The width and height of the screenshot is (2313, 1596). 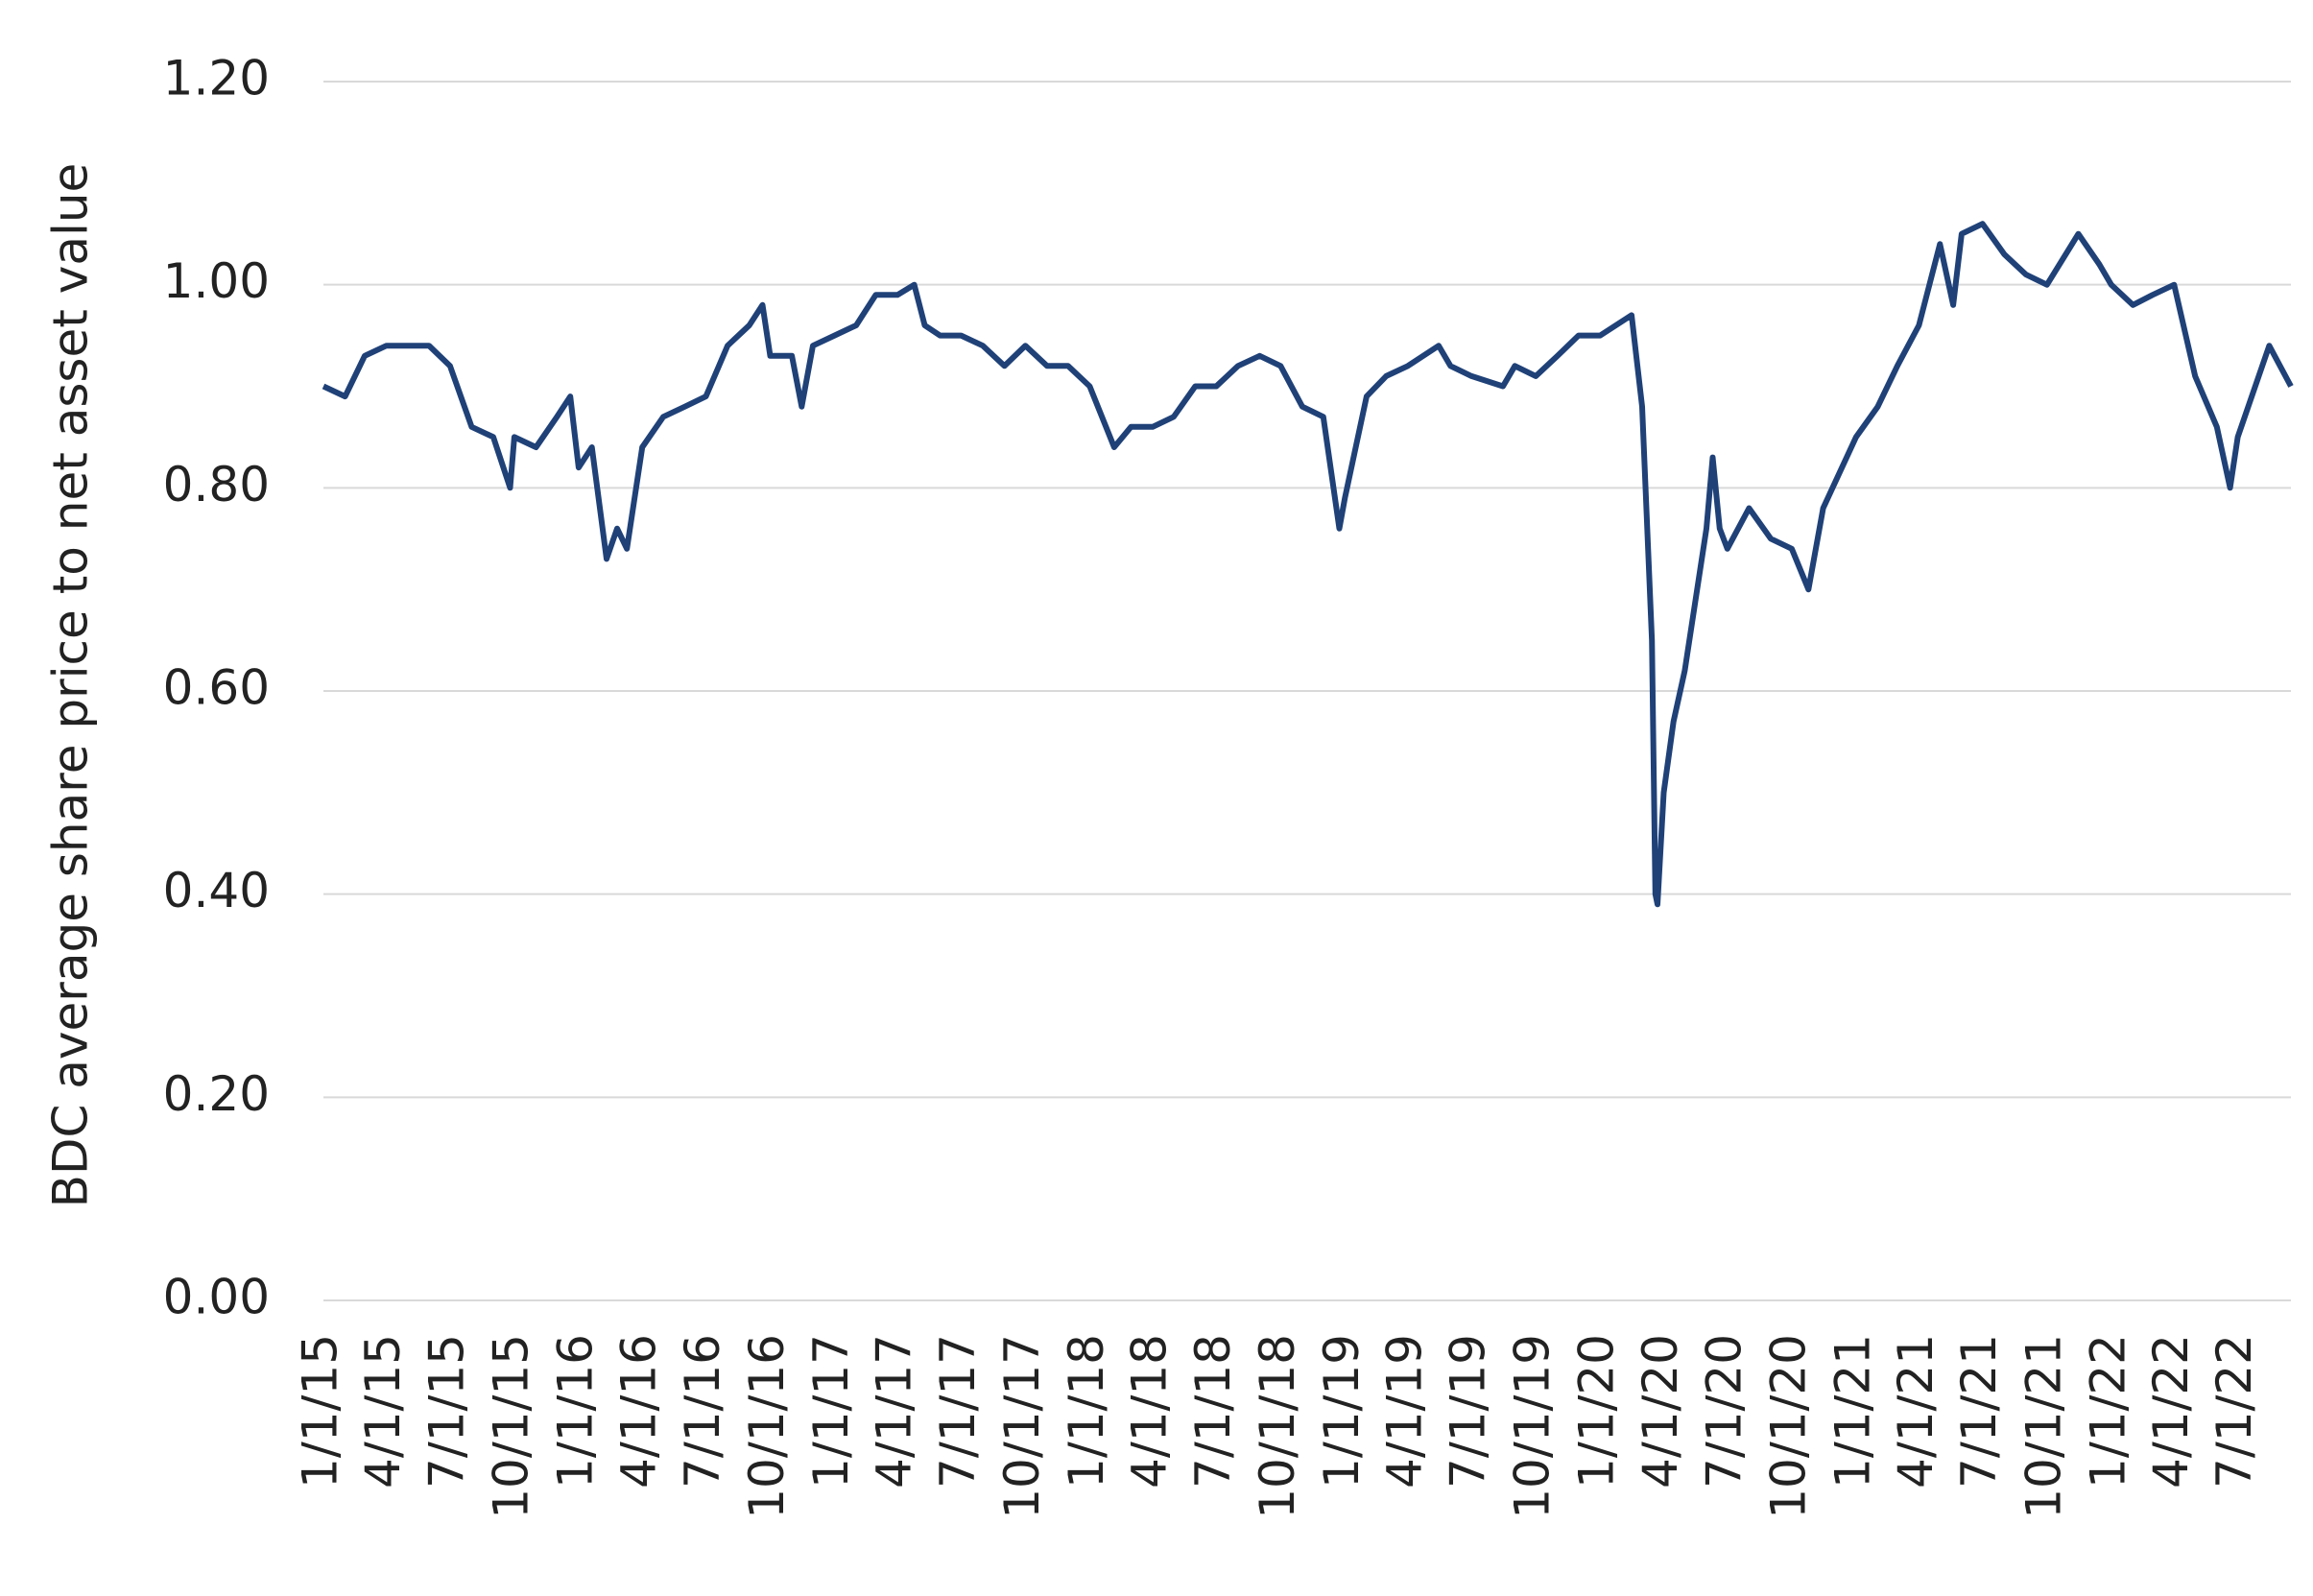 What do you see at coordinates (575, 1411) in the screenshot?
I see `x-tick-label: 1/1/16` at bounding box center [575, 1411].